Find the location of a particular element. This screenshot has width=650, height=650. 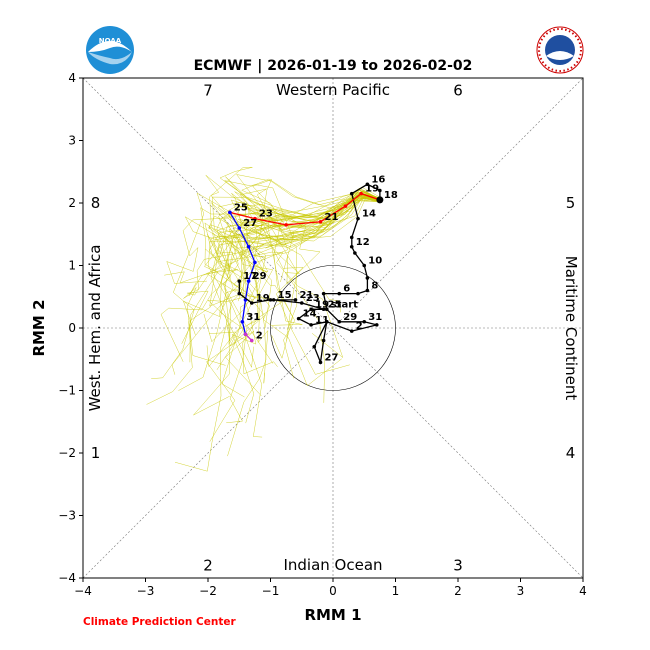

x-tick-label: 4 is located at coordinates (583, 591).